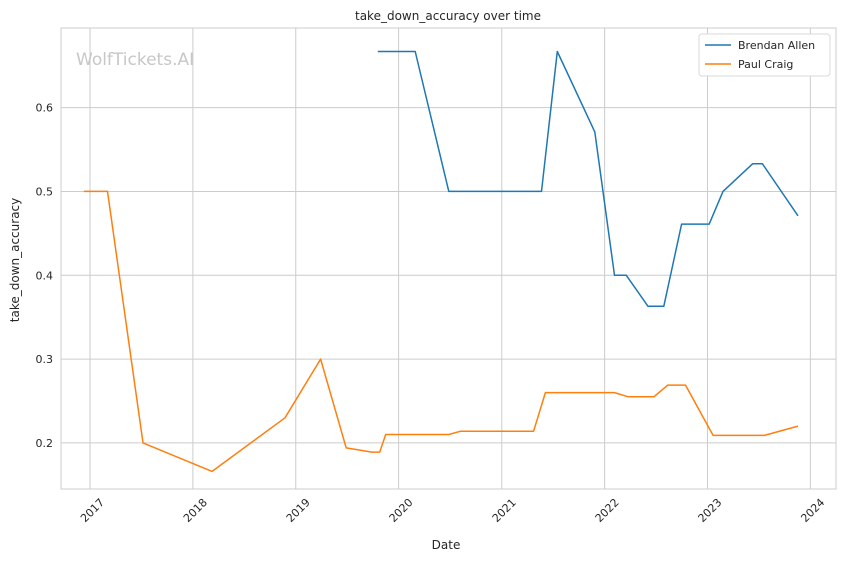 The width and height of the screenshot is (844, 561). I want to click on y-axis: 0.2 0.3 0.4 0.5 0.6, so click(45, 276).